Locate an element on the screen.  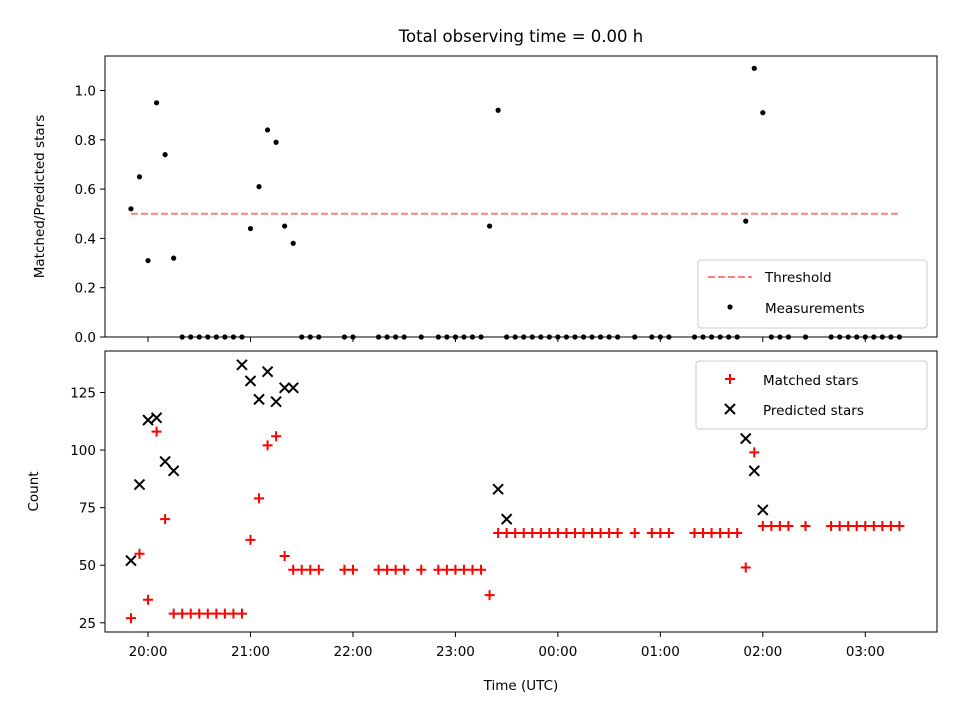
y-tick-label: 1.0 is located at coordinates (85, 92).